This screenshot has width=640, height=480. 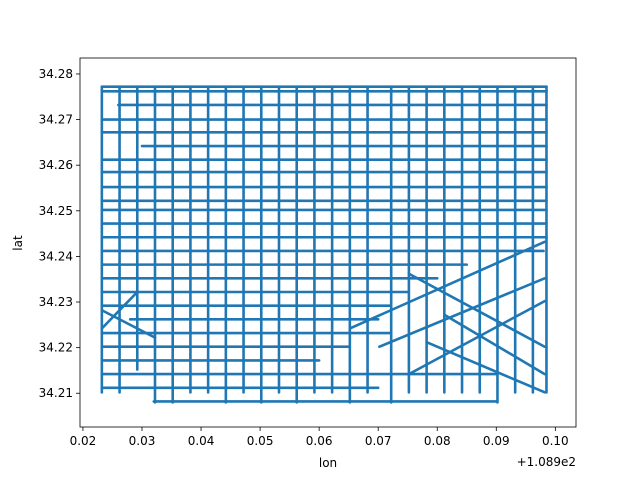 What do you see at coordinates (56, 302) in the screenshot?
I see `y-tick-label: 34.23` at bounding box center [56, 302].